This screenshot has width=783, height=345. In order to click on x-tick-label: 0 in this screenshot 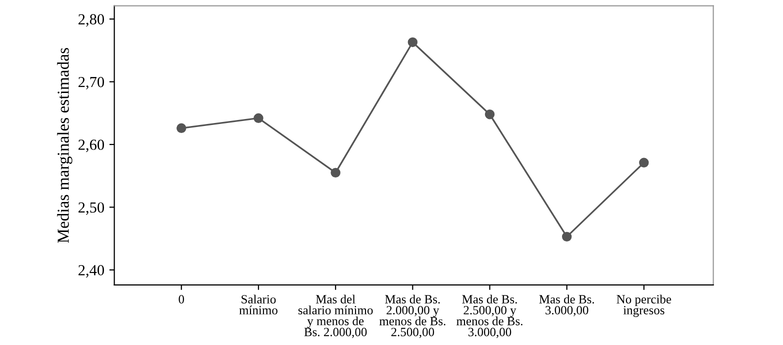, I will do `click(181, 299)`.